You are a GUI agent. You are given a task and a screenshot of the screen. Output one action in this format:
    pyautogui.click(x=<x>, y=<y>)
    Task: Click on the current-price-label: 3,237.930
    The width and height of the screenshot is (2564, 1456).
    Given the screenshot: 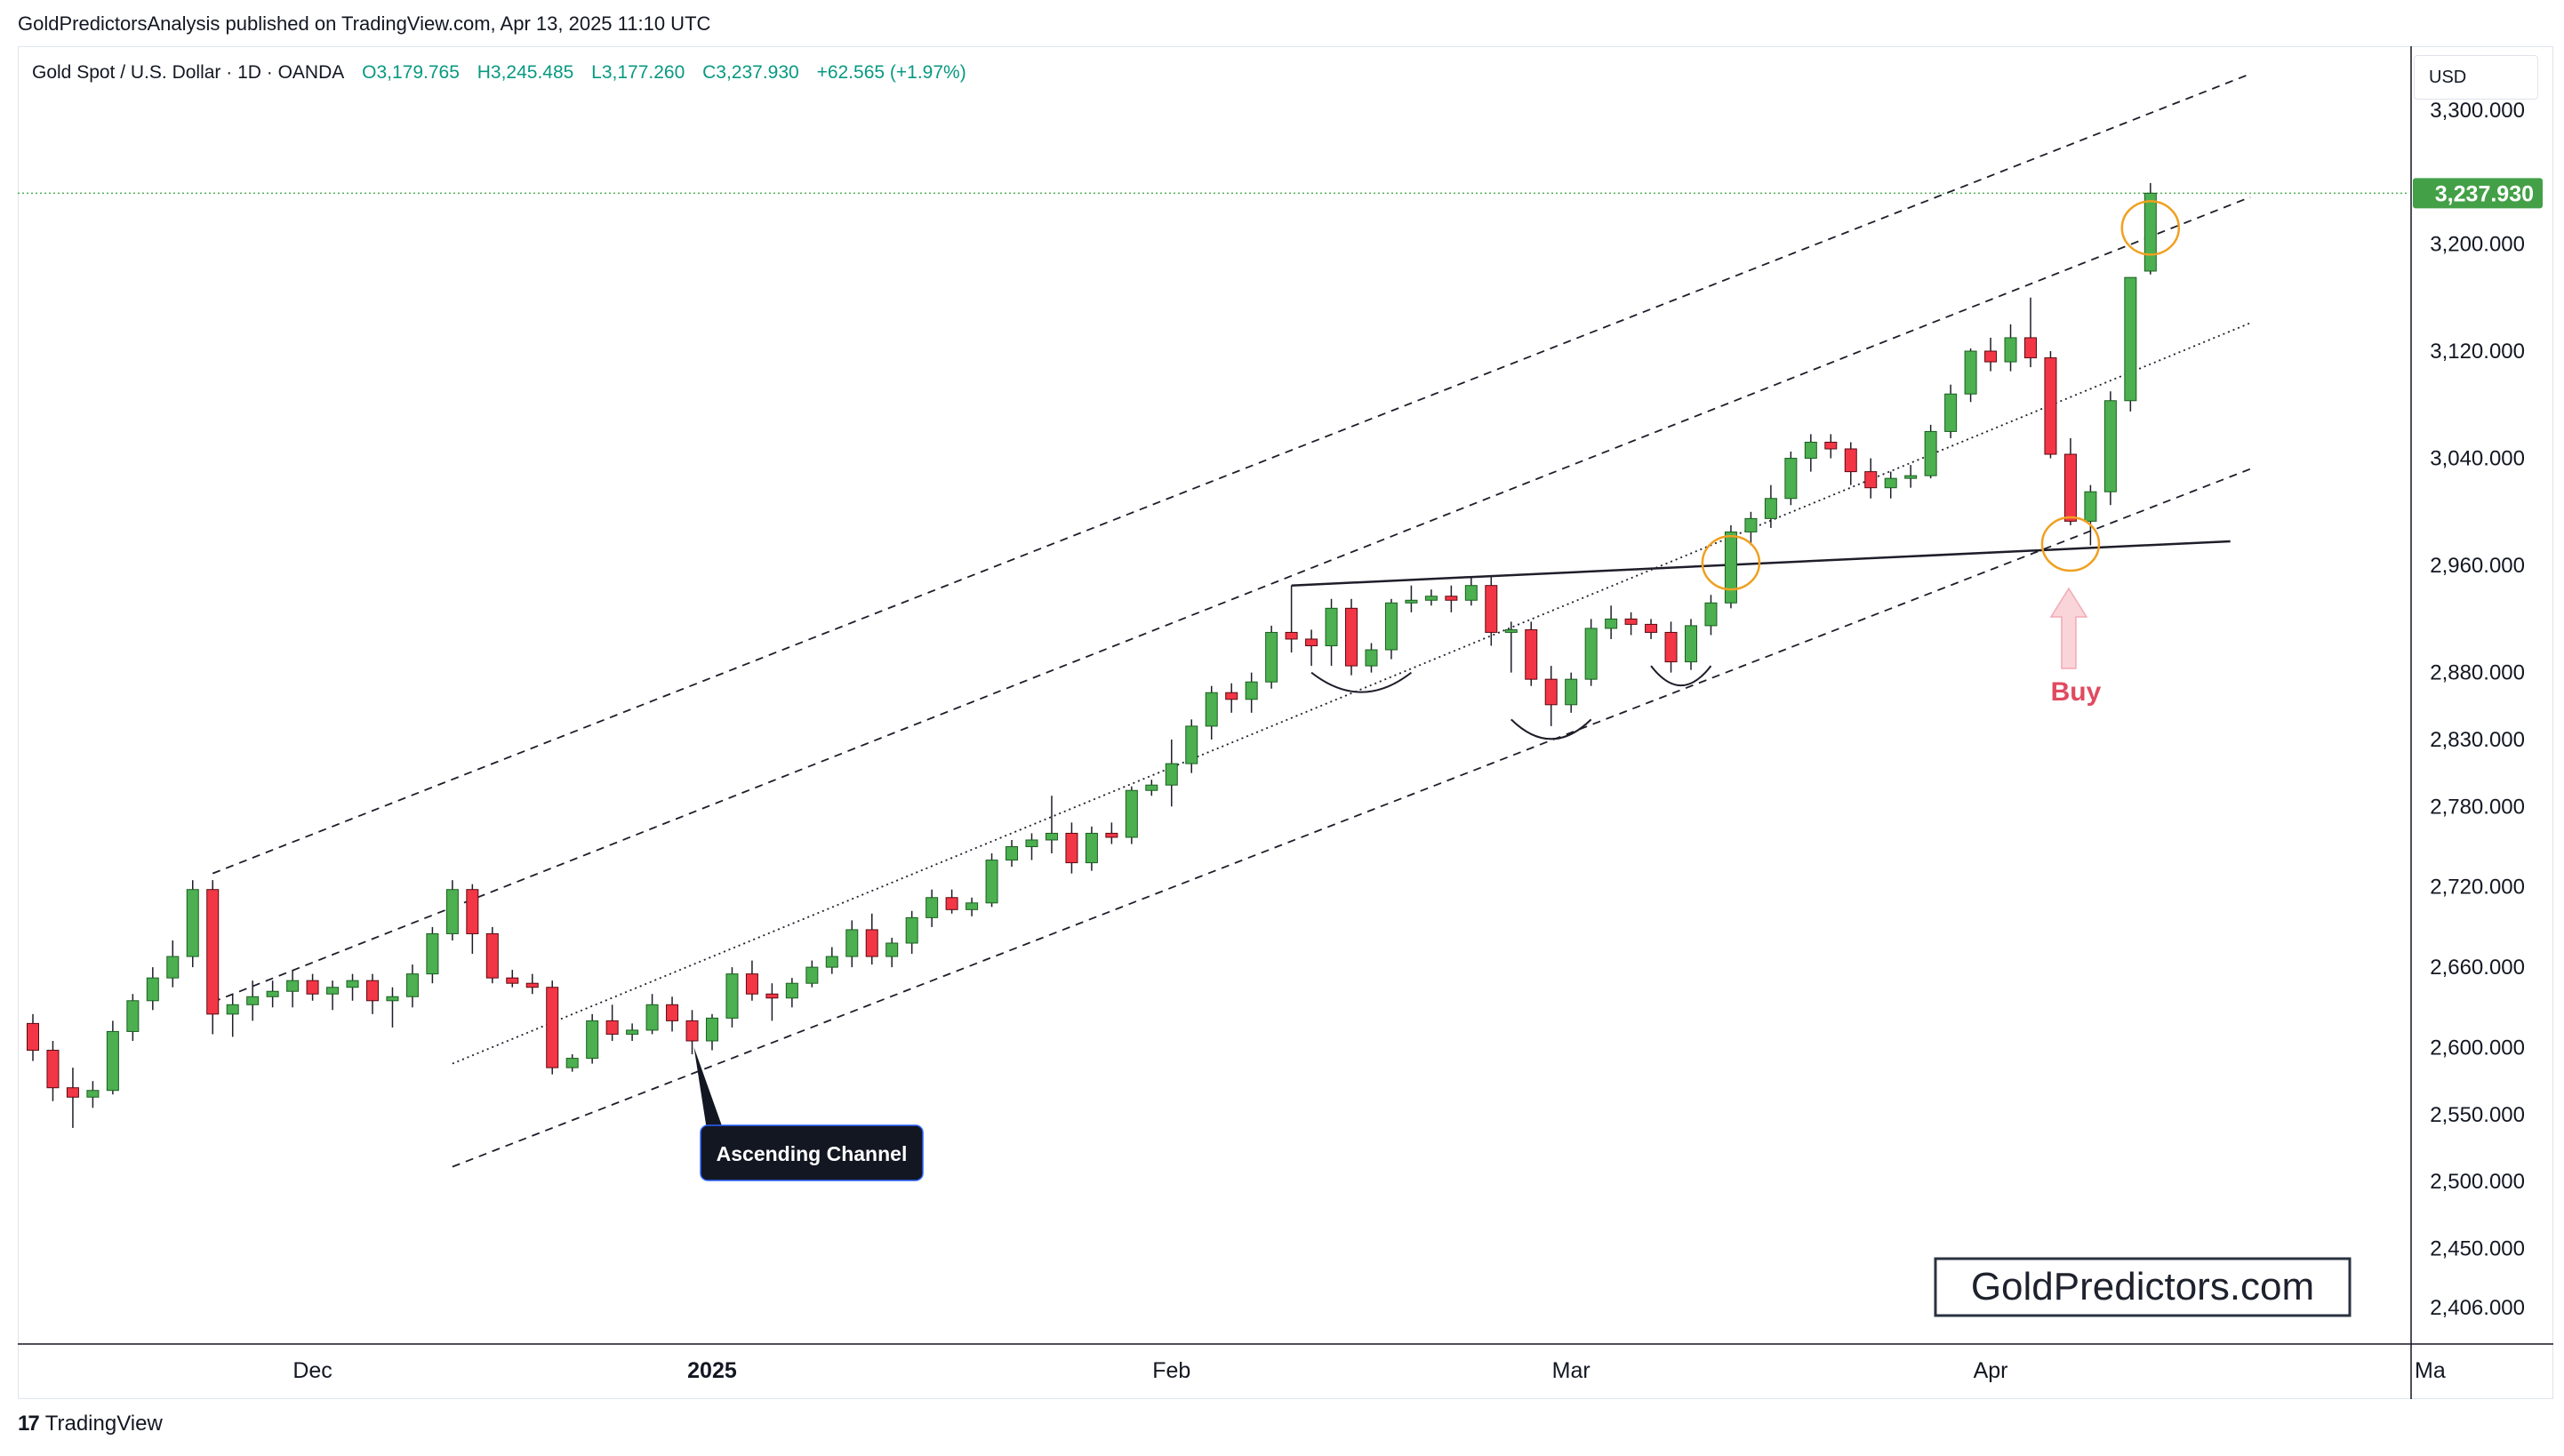 What is the action you would take?
    pyautogui.click(x=2484, y=193)
    